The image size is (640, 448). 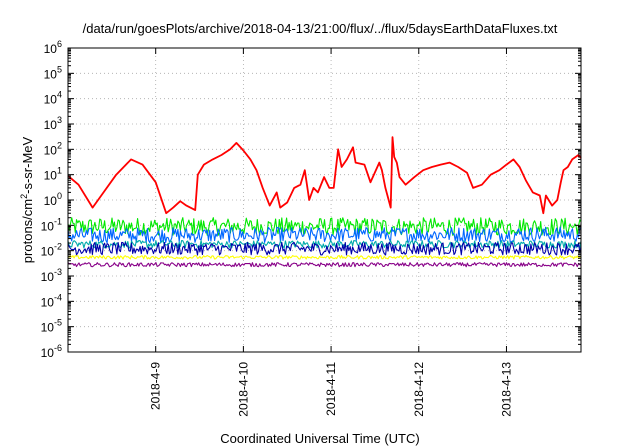 I want to click on y-tick-label: 10⁻³, so click(x=51, y=275).